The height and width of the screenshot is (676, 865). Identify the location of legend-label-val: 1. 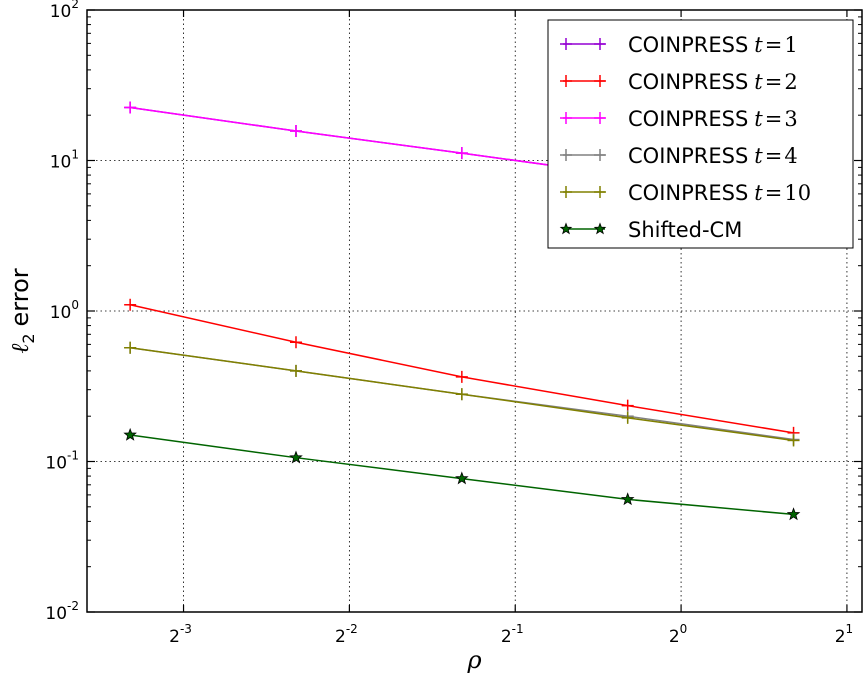
(790, 45).